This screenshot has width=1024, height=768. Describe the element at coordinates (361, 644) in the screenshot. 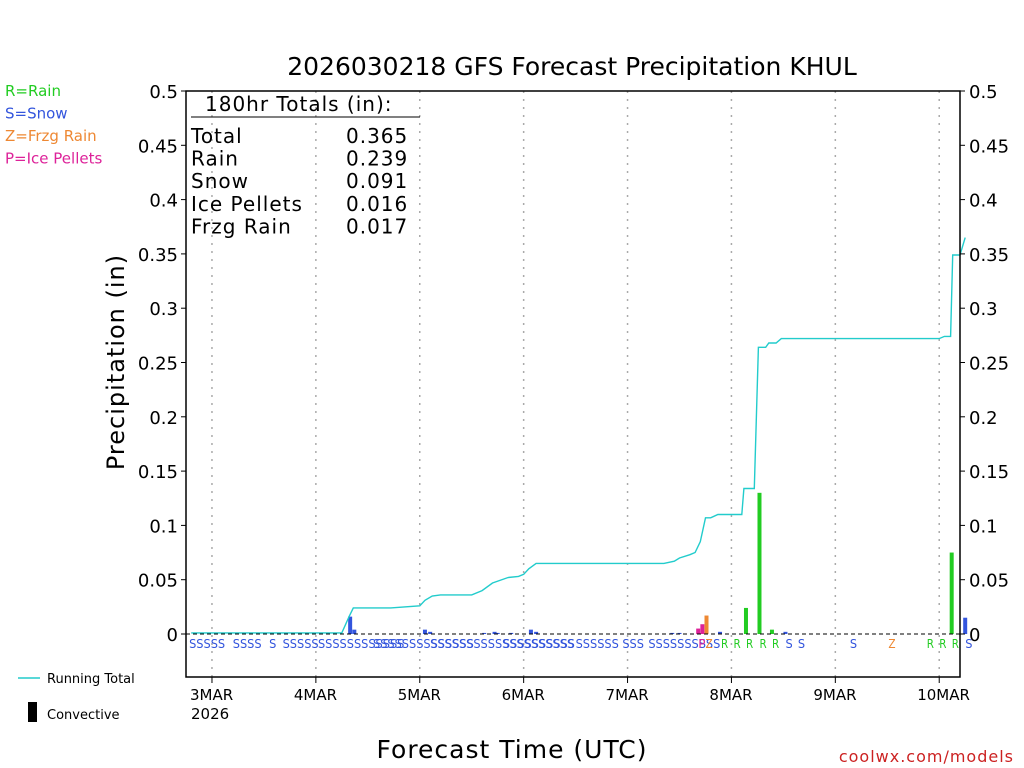

I see `type-marker: SSSSSSSSSSSS` at that location.